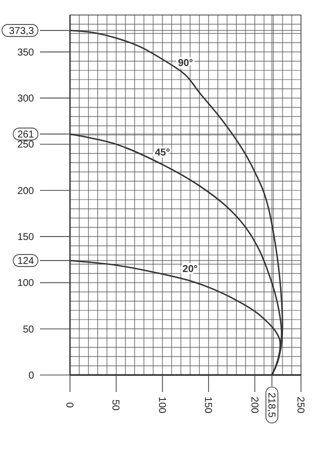 The image size is (321, 453). What do you see at coordinates (208, 405) in the screenshot?
I see `x-tick-label: 150` at bounding box center [208, 405].